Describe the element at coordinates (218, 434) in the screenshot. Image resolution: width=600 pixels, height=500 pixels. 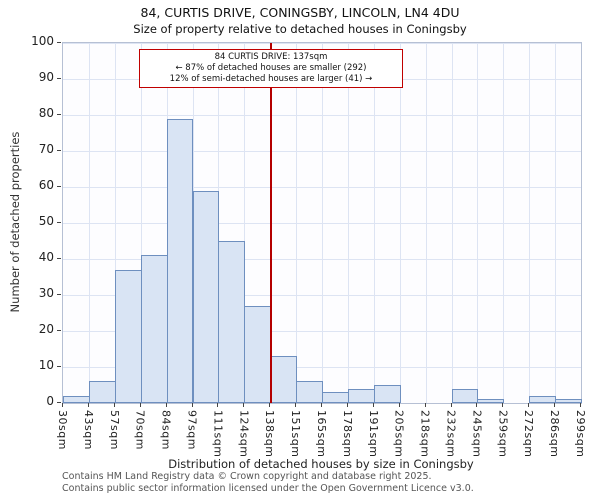
I see `x-tick-label: 111sqm` at that location.